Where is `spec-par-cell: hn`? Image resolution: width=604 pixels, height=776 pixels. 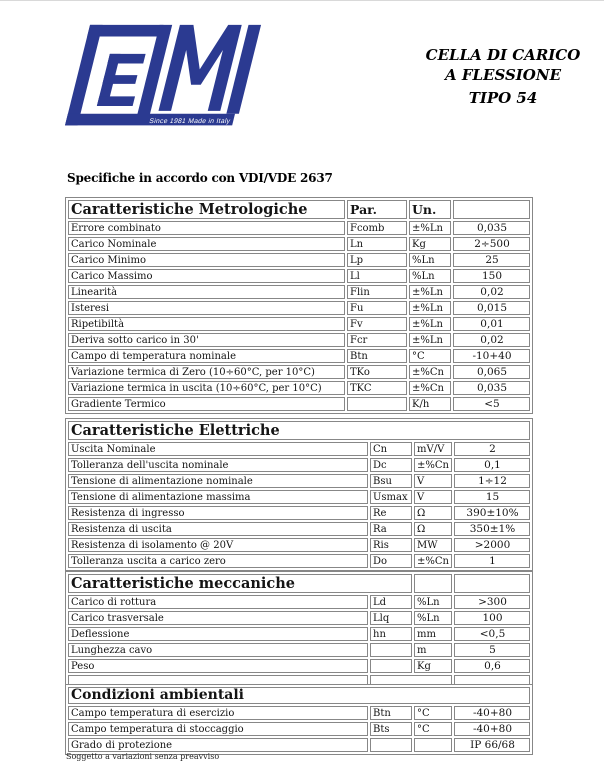 spec-par-cell: hn is located at coordinates (391, 634).